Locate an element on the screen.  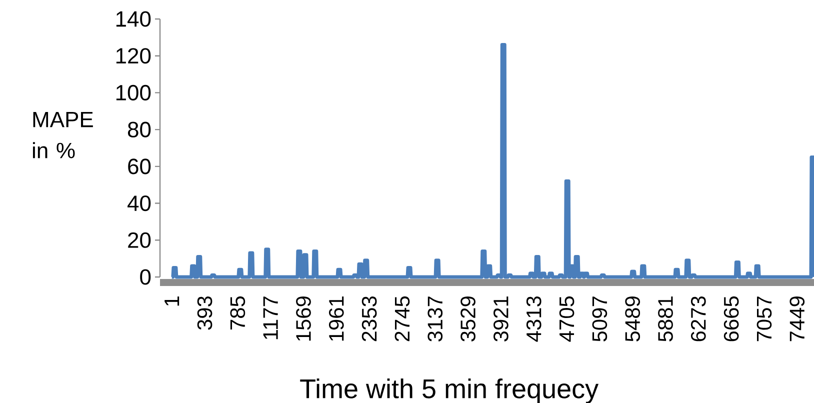
x-tick-label: 1569 is located at coordinates (303, 318).